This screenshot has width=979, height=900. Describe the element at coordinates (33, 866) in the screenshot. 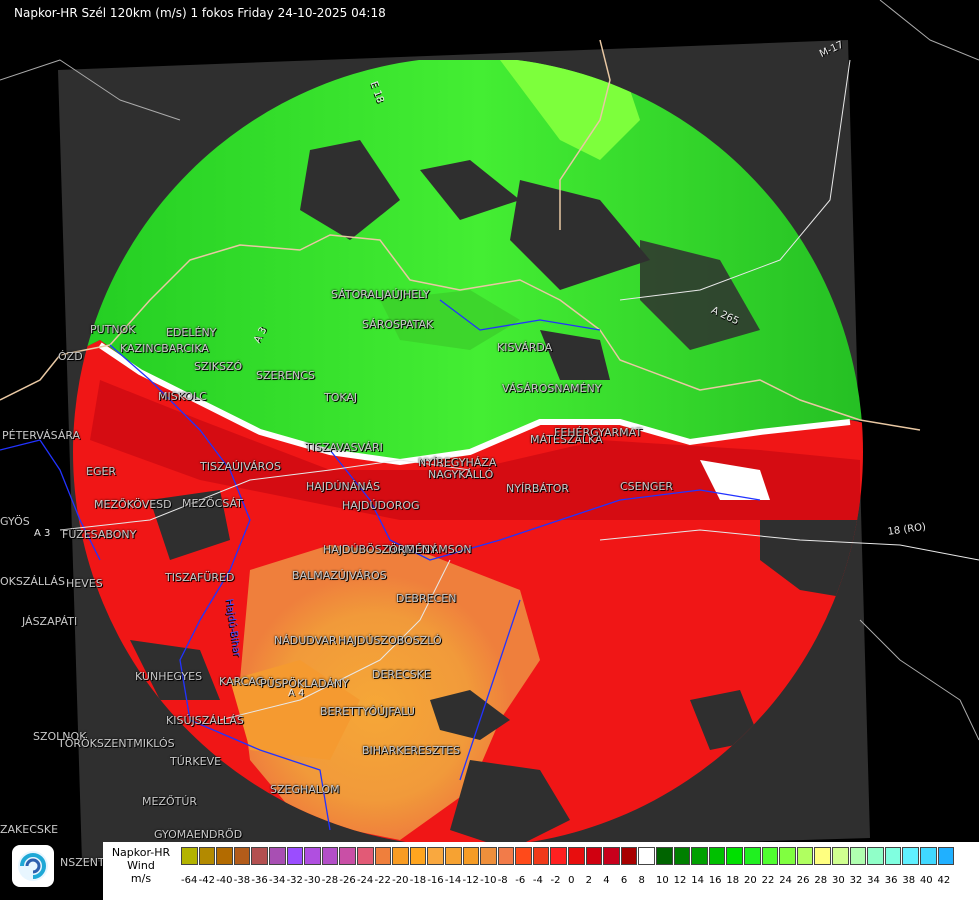

I see `napkor-logo` at that location.